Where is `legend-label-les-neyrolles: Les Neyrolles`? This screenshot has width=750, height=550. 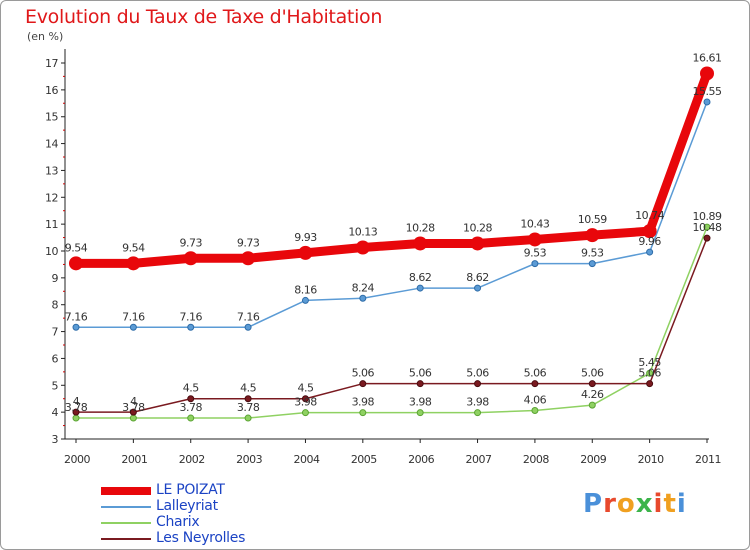 legend-label-les-neyrolles: Les Neyrolles is located at coordinates (201, 538).